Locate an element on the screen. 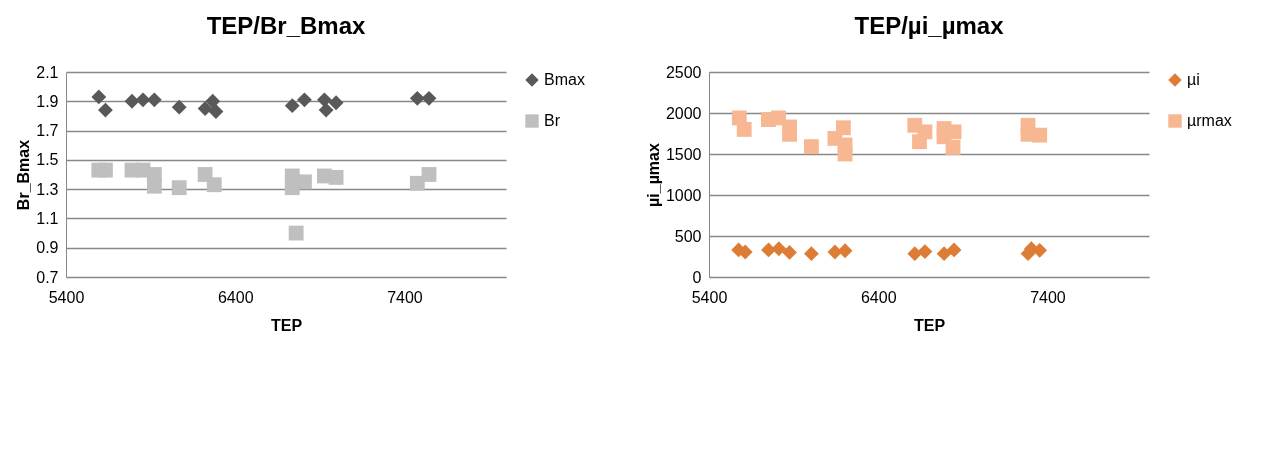 Image resolution: width=1288 pixels, height=450 pixels. y-tick-label: 2000 is located at coordinates (683, 113).